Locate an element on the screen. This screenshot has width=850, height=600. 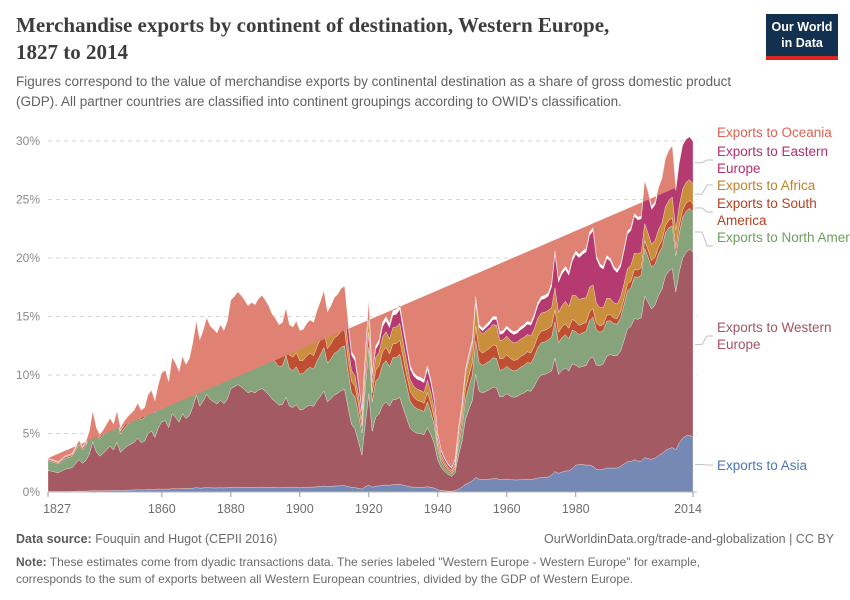
y-axis-label-5: 5% is located at coordinates (32, 434).